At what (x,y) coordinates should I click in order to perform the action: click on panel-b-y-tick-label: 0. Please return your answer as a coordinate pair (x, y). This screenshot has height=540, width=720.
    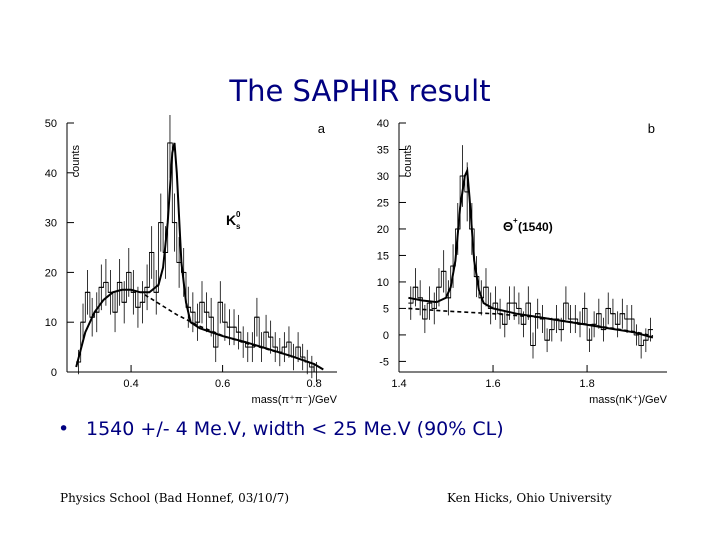
    Looking at the image, I should click on (386, 336).